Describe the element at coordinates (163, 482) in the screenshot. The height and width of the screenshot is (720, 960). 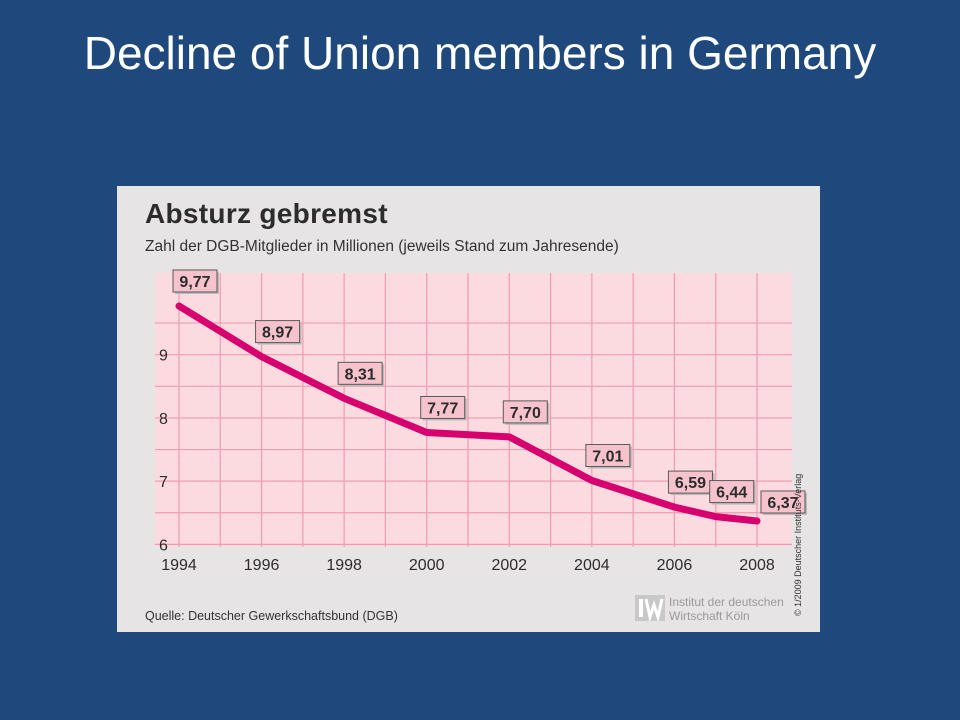
I see `y-tick-label: 7` at that location.